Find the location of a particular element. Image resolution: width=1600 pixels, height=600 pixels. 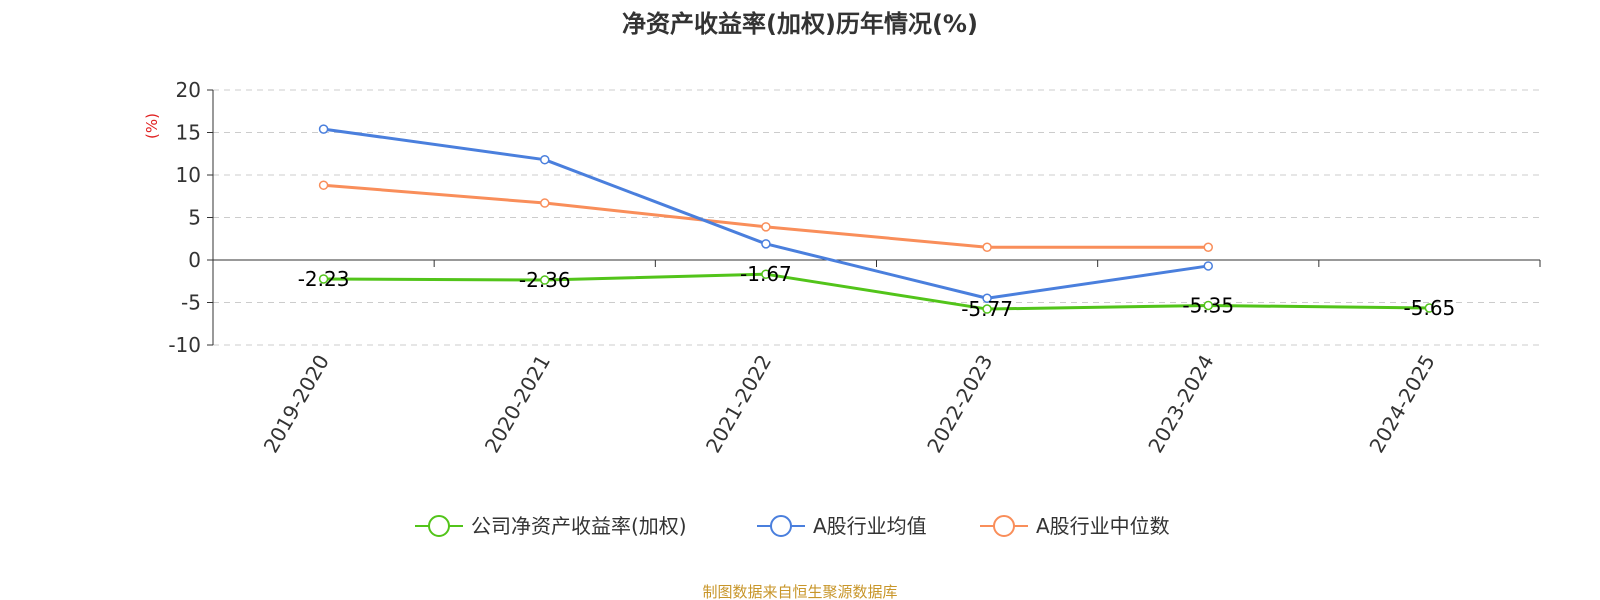

data-label: -2.36 is located at coordinates (545, 280).